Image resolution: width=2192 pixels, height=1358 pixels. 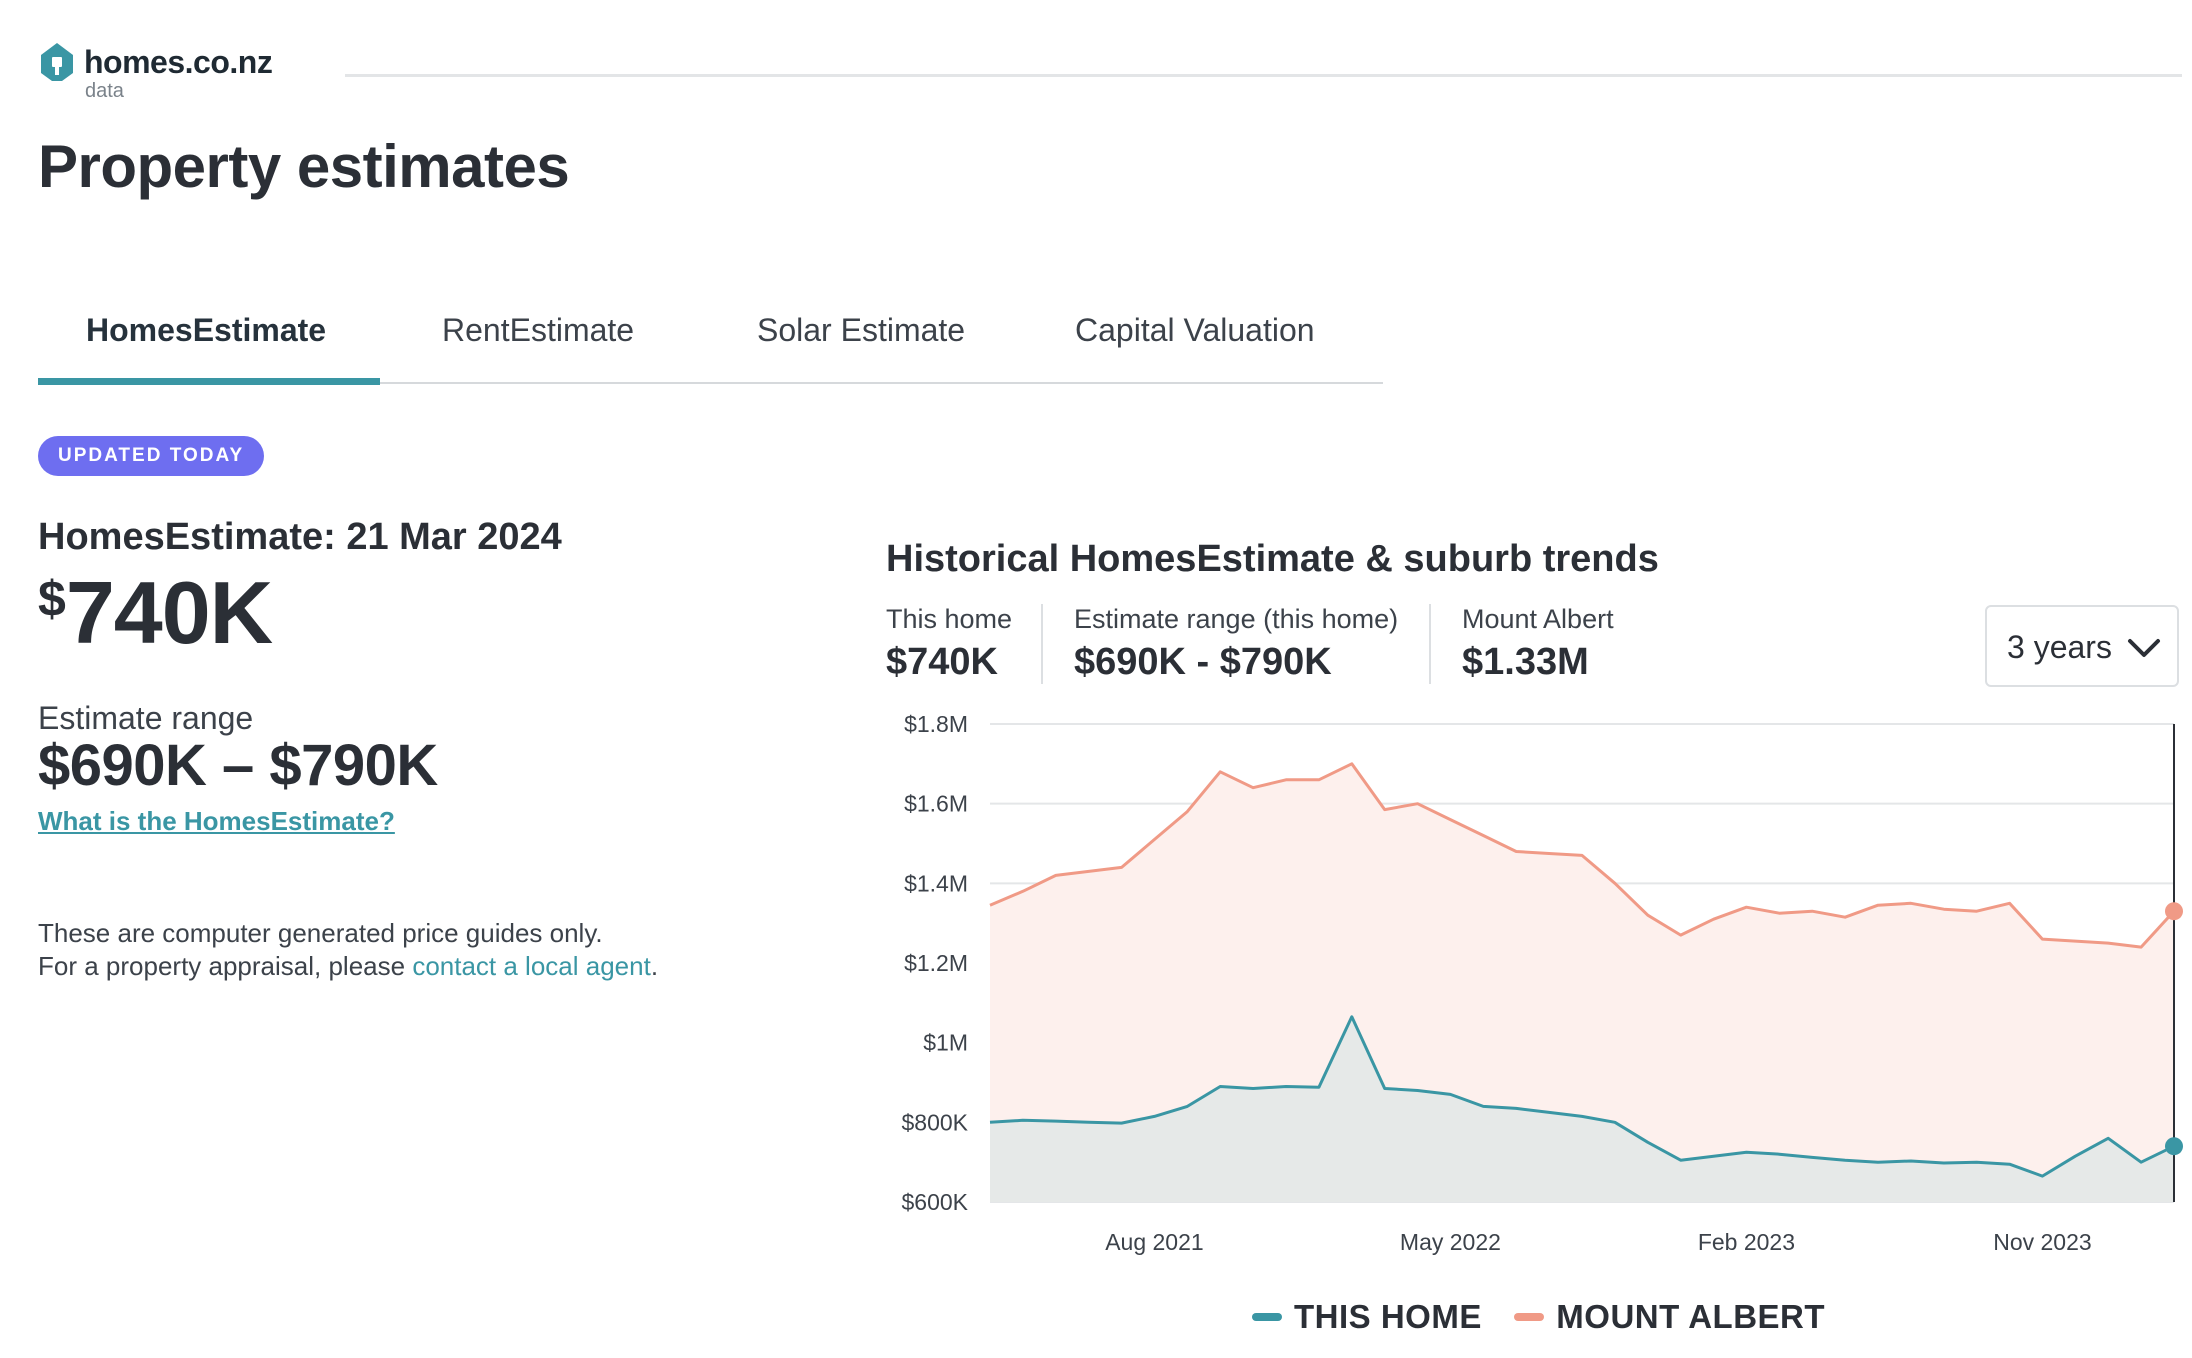 I want to click on end-point-this-home, so click(x=2174, y=1146).